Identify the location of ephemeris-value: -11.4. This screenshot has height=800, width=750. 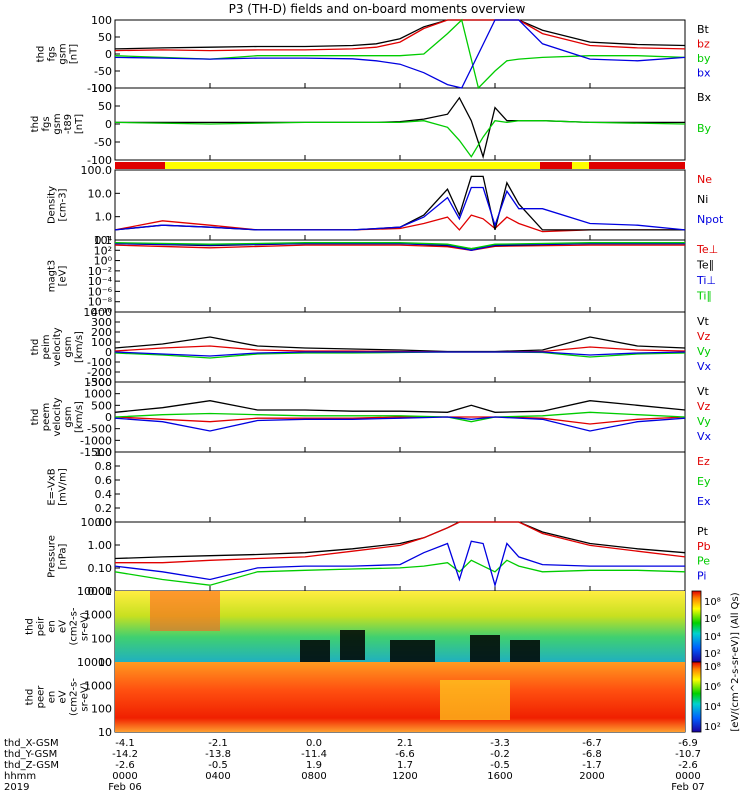
(314, 754).